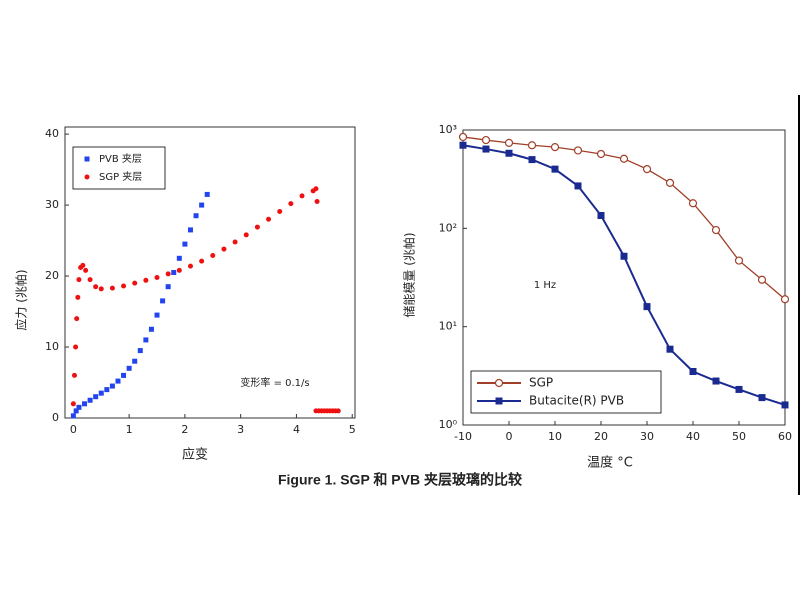 The height and width of the screenshot is (604, 800). What do you see at coordinates (52, 133) in the screenshot?
I see `y-tick-label: 40` at bounding box center [52, 133].